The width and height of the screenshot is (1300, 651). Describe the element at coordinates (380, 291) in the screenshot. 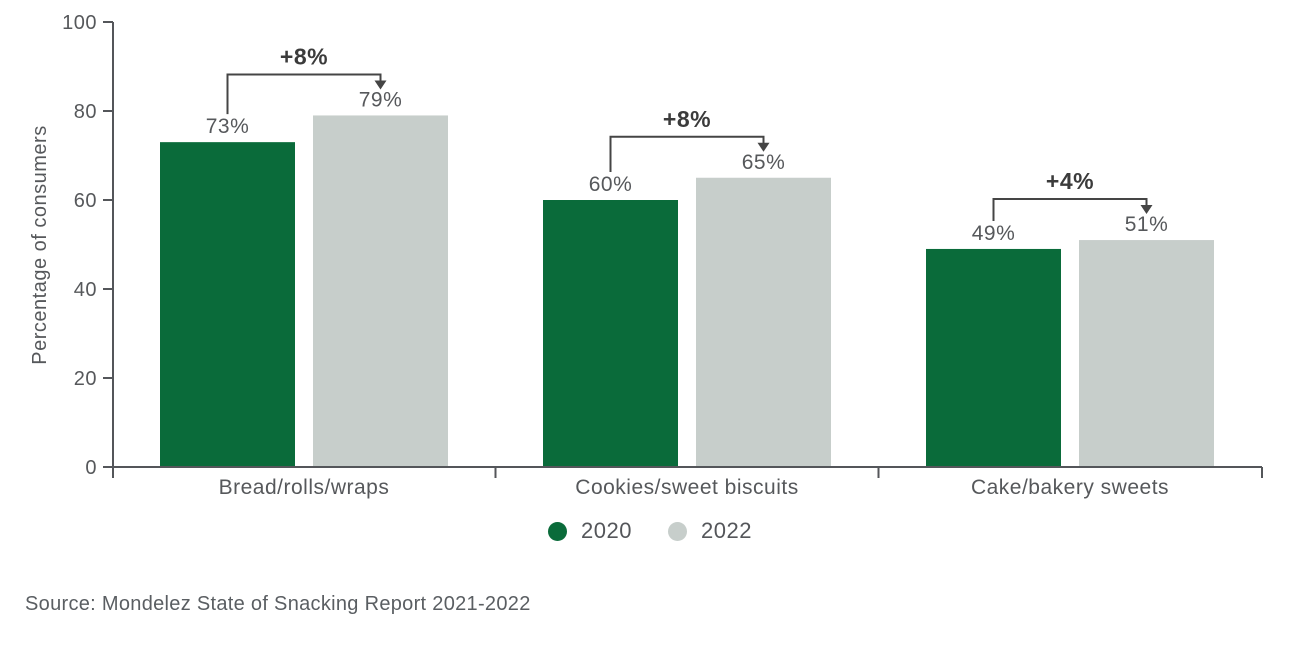

I see `bar-2022-bread-rolls-wraps` at that location.